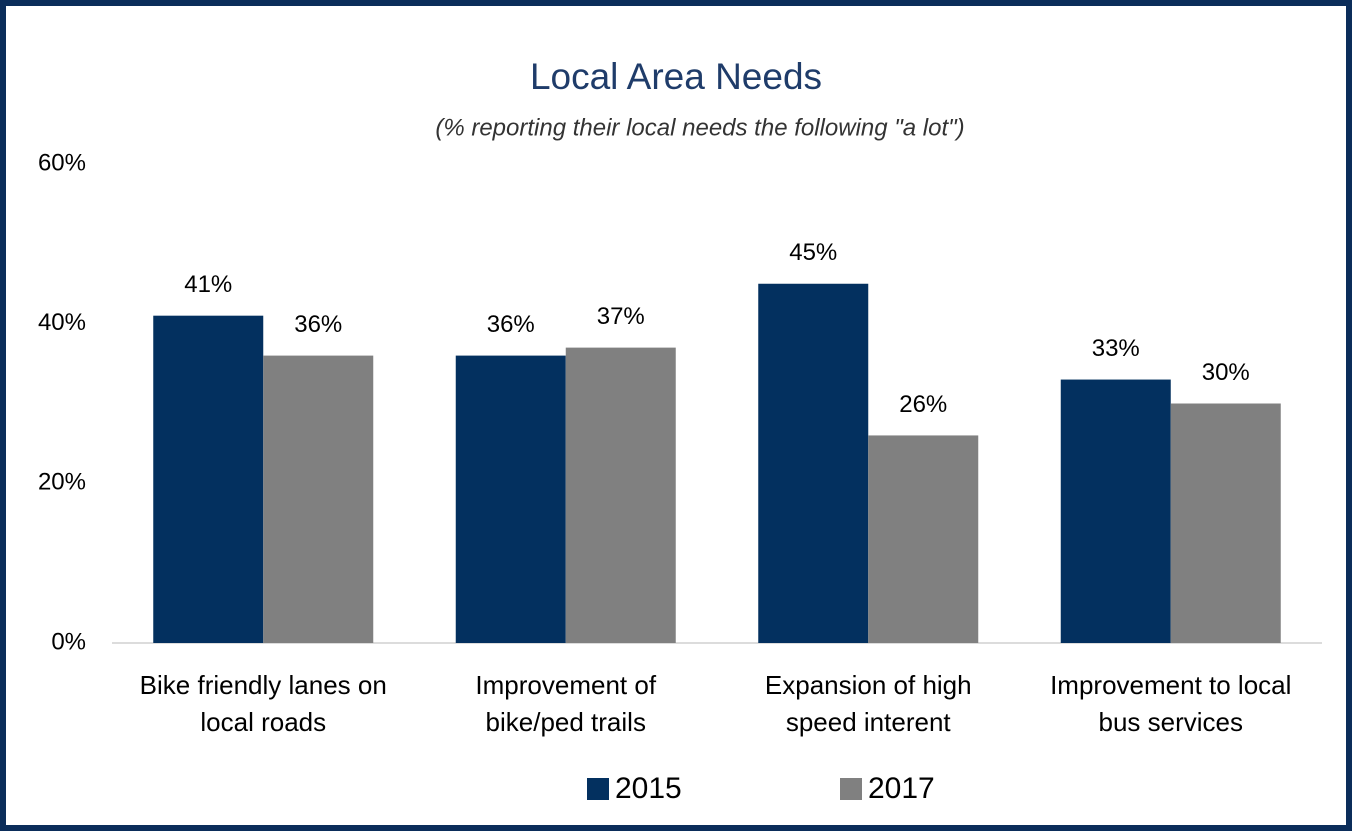 The width and height of the screenshot is (1352, 831). I want to click on data-label: 45%, so click(813, 252).